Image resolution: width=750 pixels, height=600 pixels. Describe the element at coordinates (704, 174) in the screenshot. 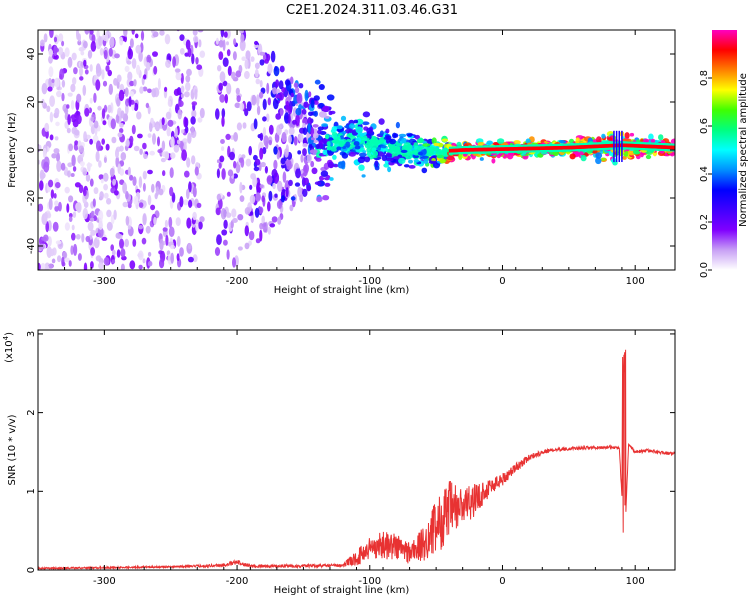

I see `colorbar-tick-label: 0.4` at that location.